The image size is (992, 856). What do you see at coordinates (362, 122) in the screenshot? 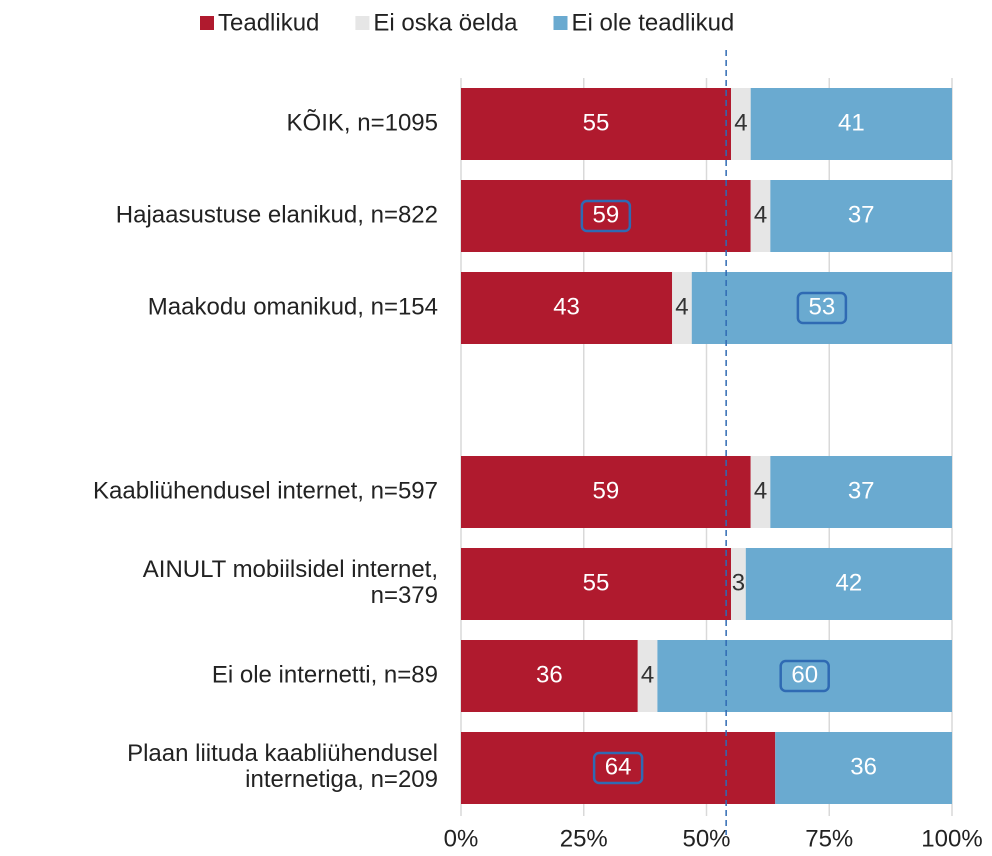
I see `y-tick-label: KÕIK, n=1095` at bounding box center [362, 122].